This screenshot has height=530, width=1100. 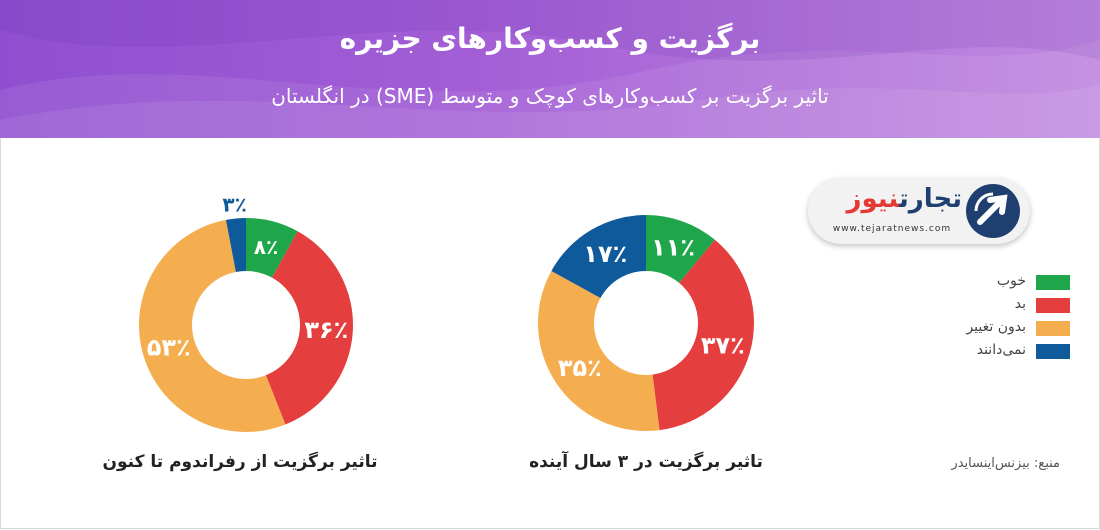 What do you see at coordinates (1053, 305) in the screenshot?
I see `legend-swatch-bad` at bounding box center [1053, 305].